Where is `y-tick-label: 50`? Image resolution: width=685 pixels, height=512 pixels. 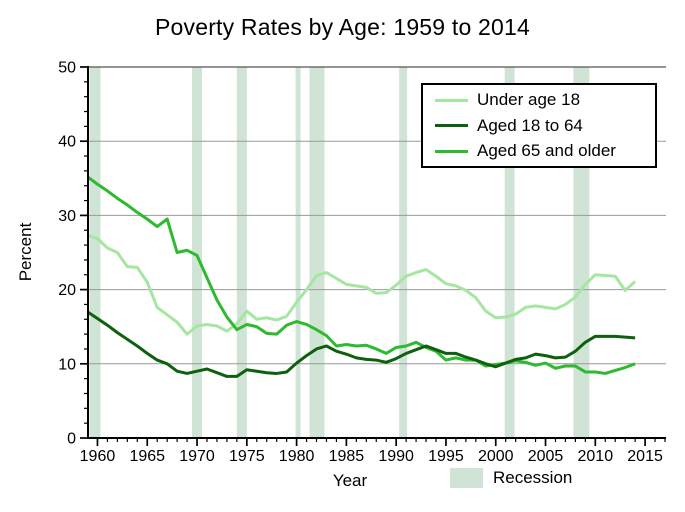
y-tick-label: 50 is located at coordinates (67, 68).